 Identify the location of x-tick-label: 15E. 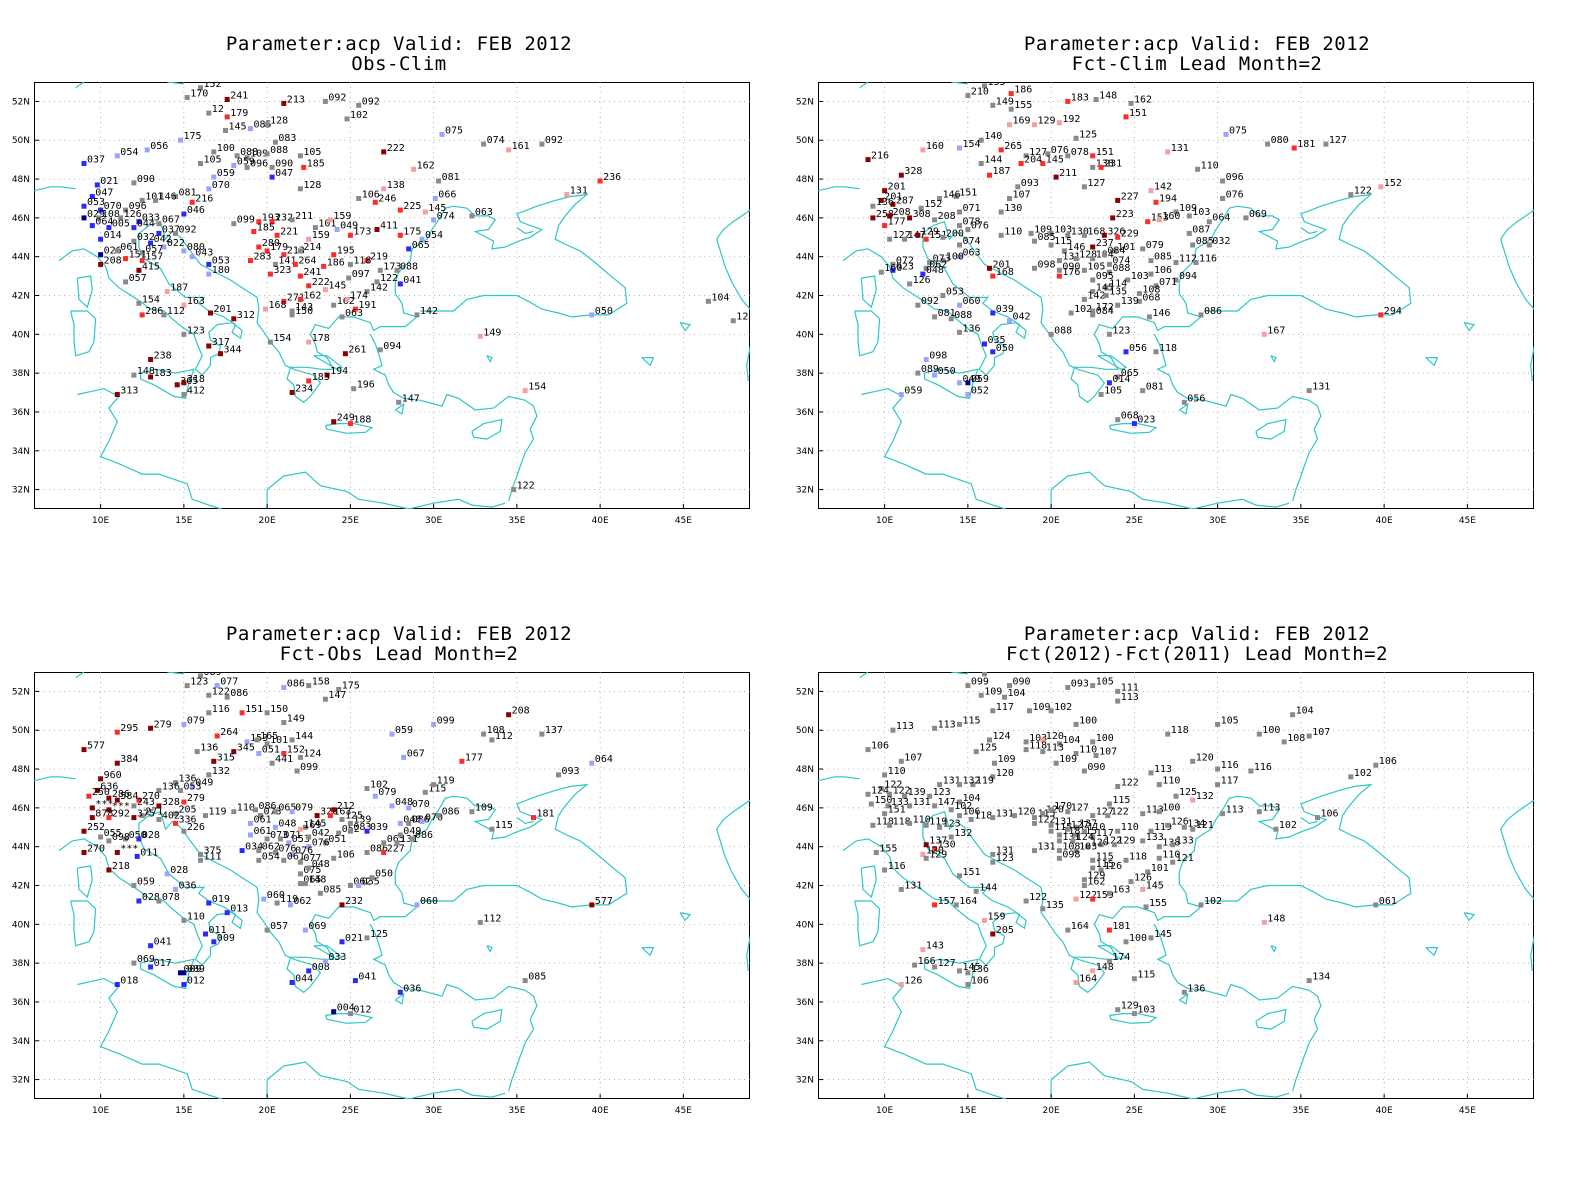
(183, 1111).